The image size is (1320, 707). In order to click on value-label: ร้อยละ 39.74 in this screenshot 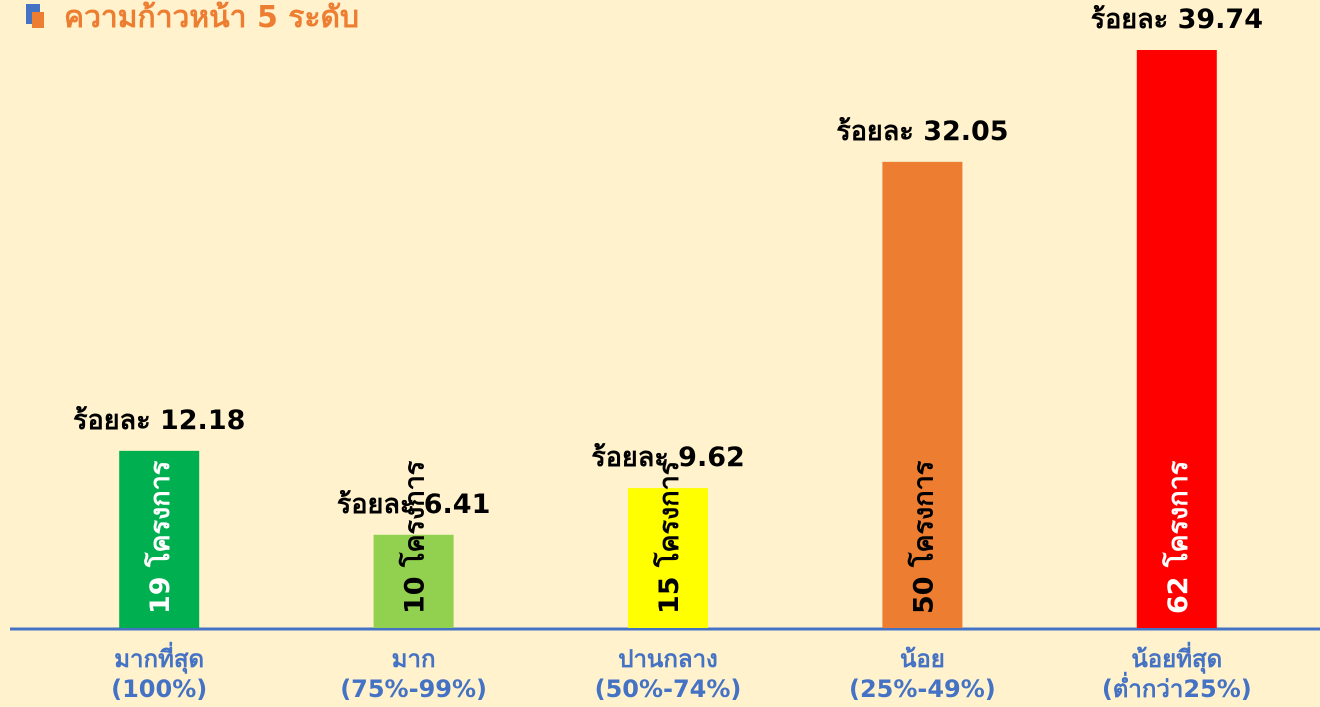, I will do `click(1177, 19)`.